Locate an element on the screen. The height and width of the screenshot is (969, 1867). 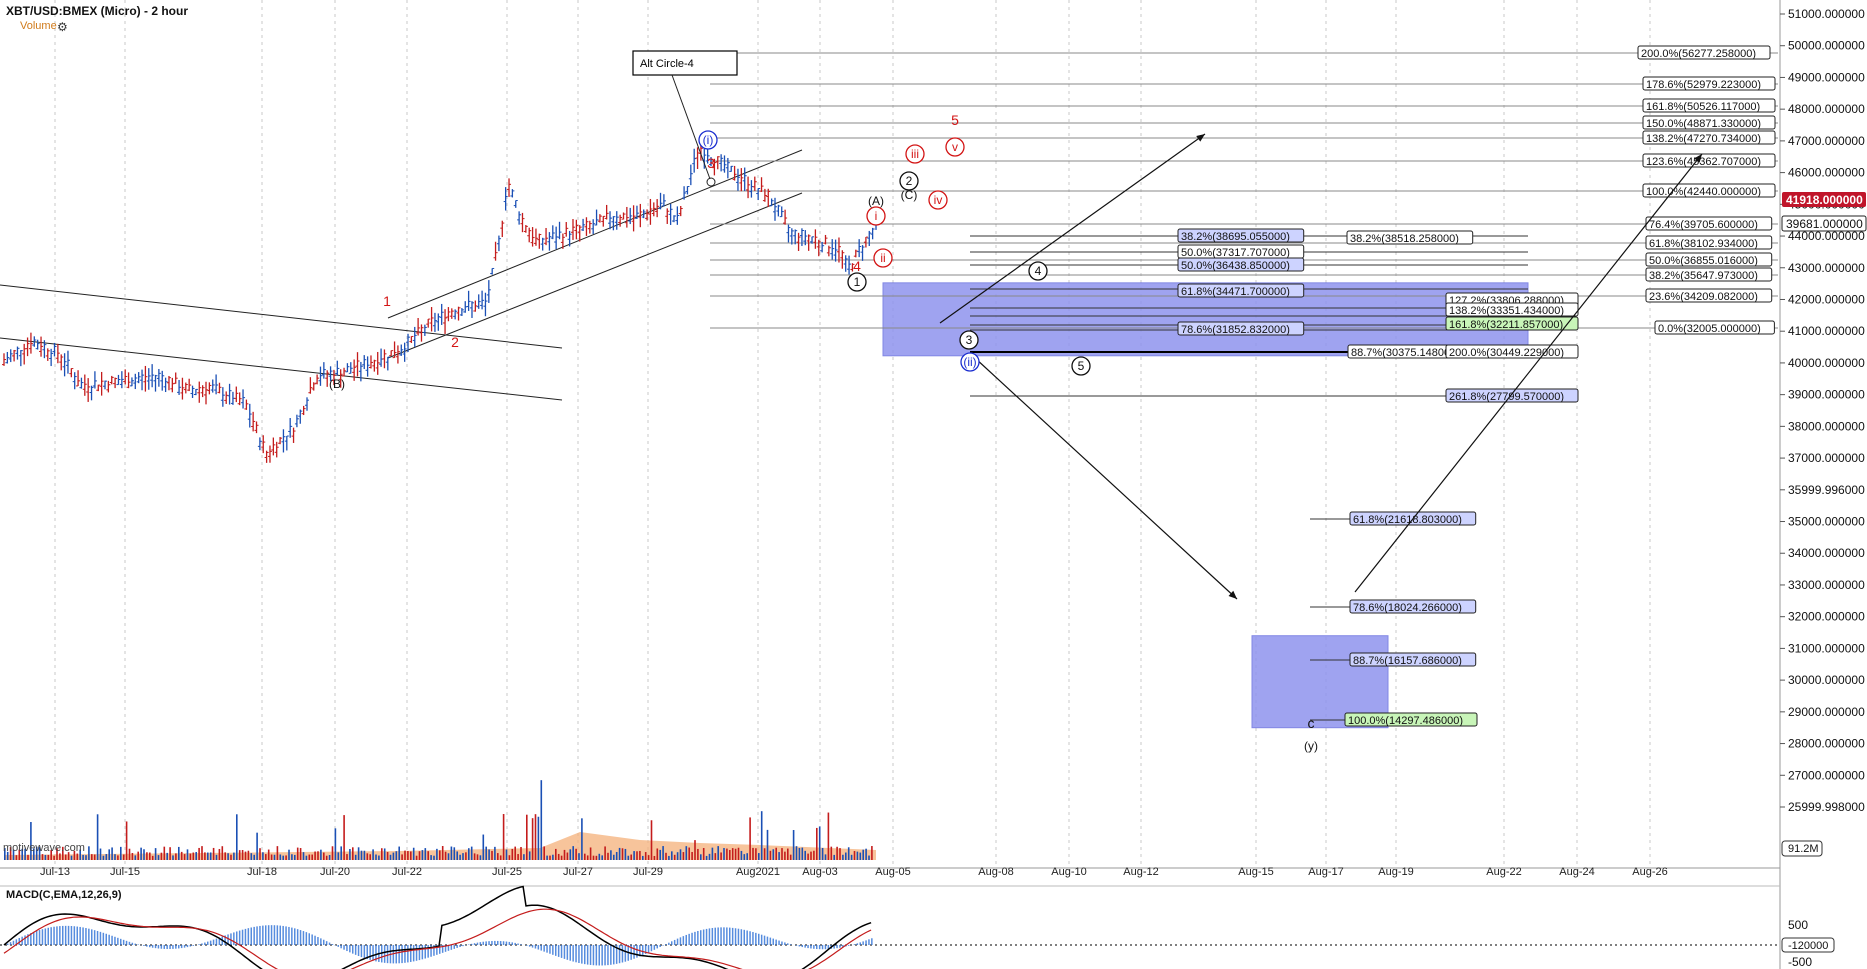
fib-label: 50.0%(37317.707000) is located at coordinates (1235, 253).